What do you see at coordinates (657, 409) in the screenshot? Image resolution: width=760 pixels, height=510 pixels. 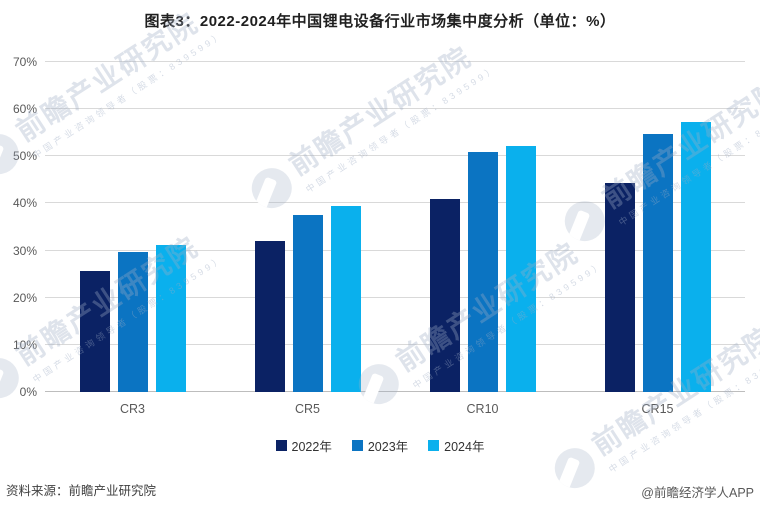 I see `x-category-label: CR15` at bounding box center [657, 409].